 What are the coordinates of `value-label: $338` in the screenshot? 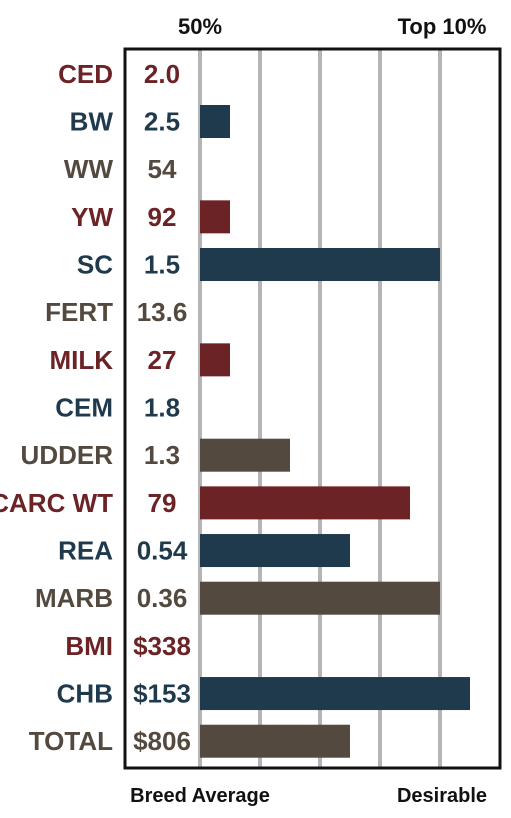 It's located at (162, 646).